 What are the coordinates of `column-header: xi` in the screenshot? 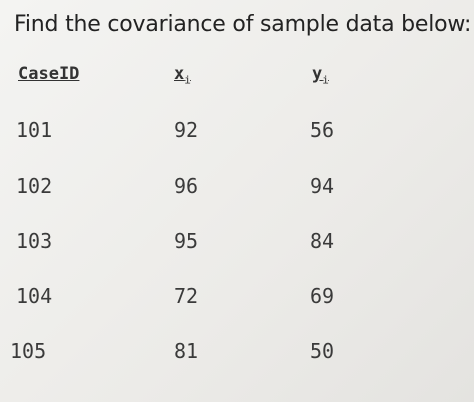 It's located at (182, 75).